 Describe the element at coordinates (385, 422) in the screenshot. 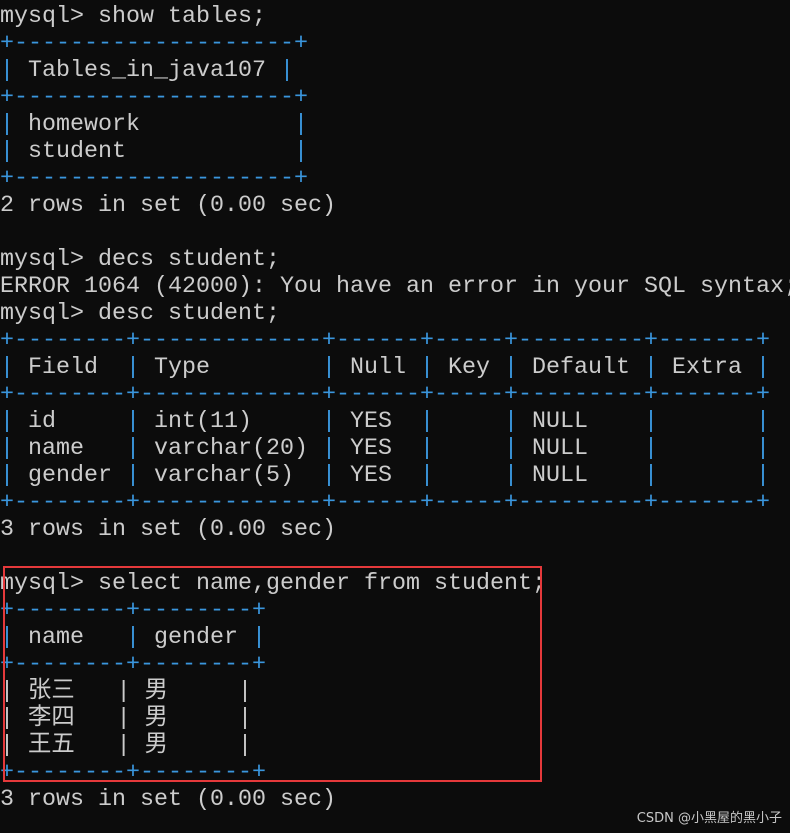

I see `table-line: | id | int(11) | YES | | NULL | |` at that location.